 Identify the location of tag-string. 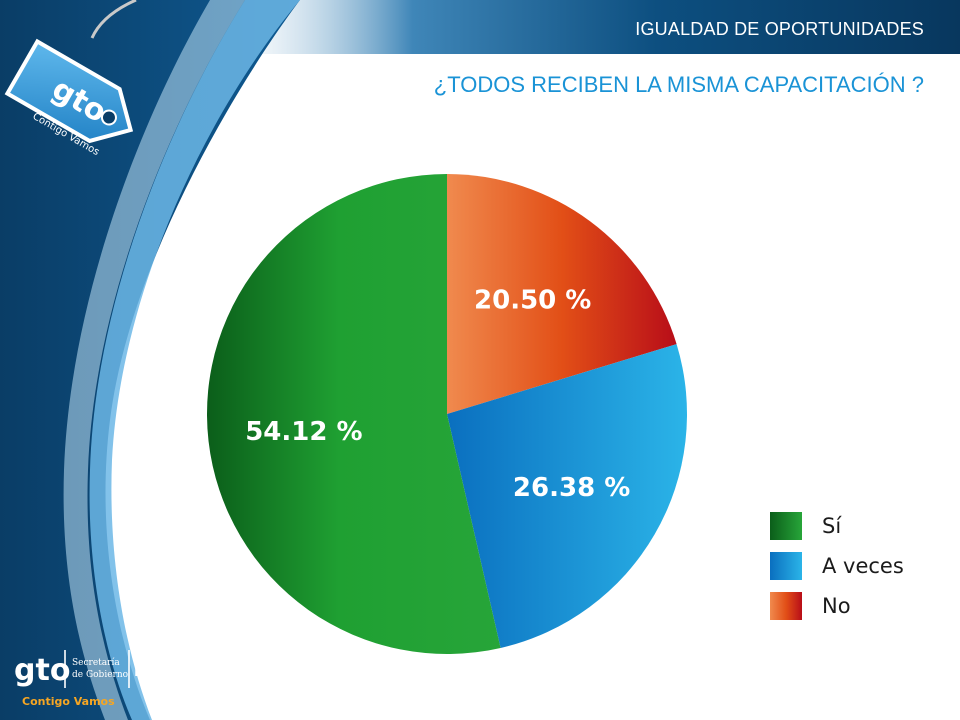
(113, 19).